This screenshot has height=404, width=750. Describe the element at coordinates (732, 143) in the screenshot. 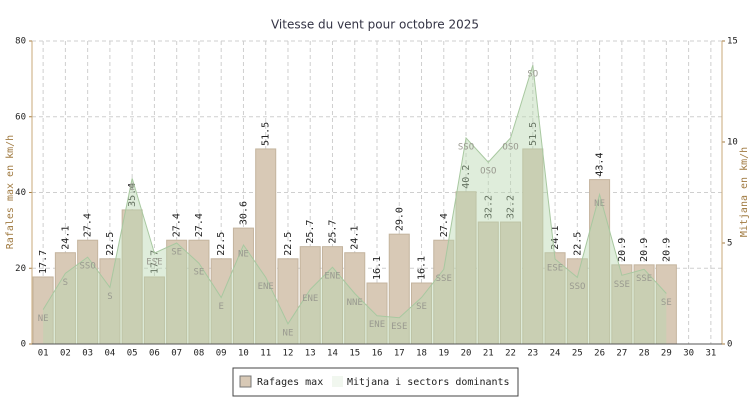

I see `y2-tick-label: 10` at that location.